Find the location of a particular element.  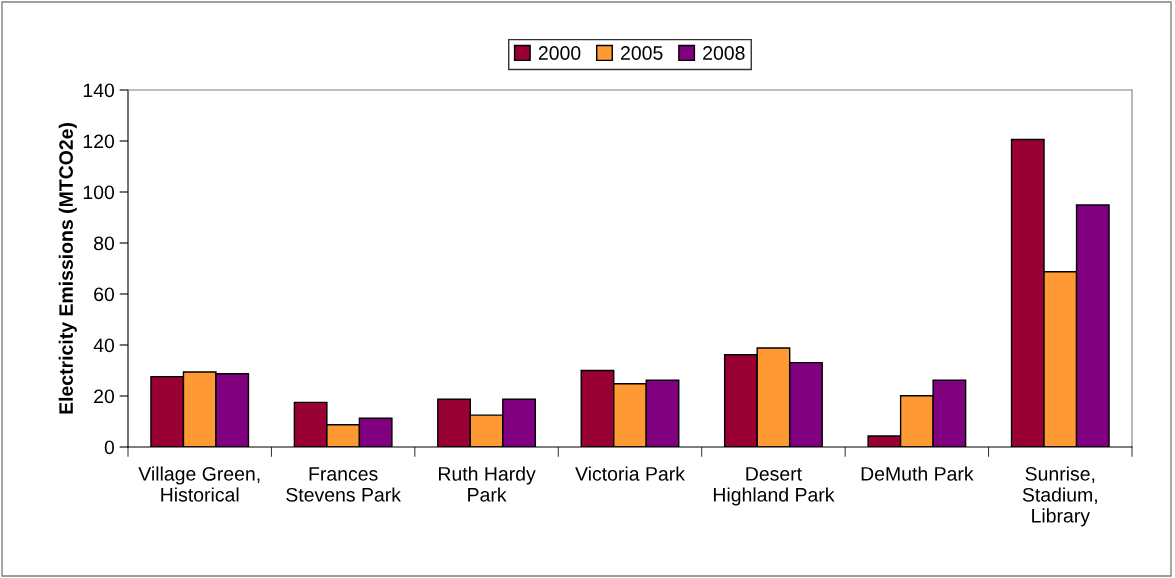

y-tick-label: 60 is located at coordinates (104, 294).